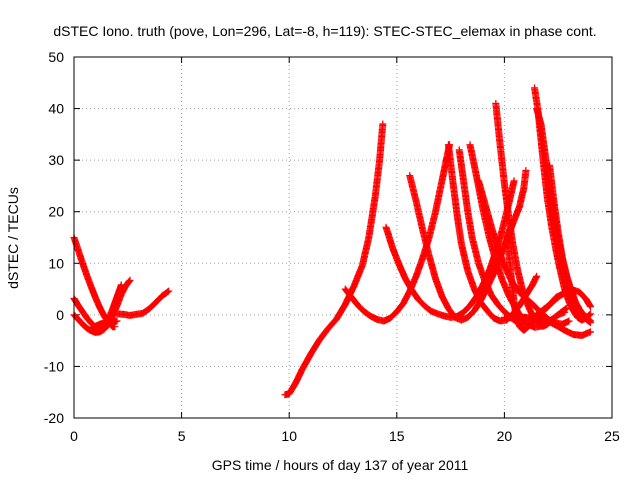 The image size is (640, 480). I want to click on y-tick-label: -20, so click(54, 418).